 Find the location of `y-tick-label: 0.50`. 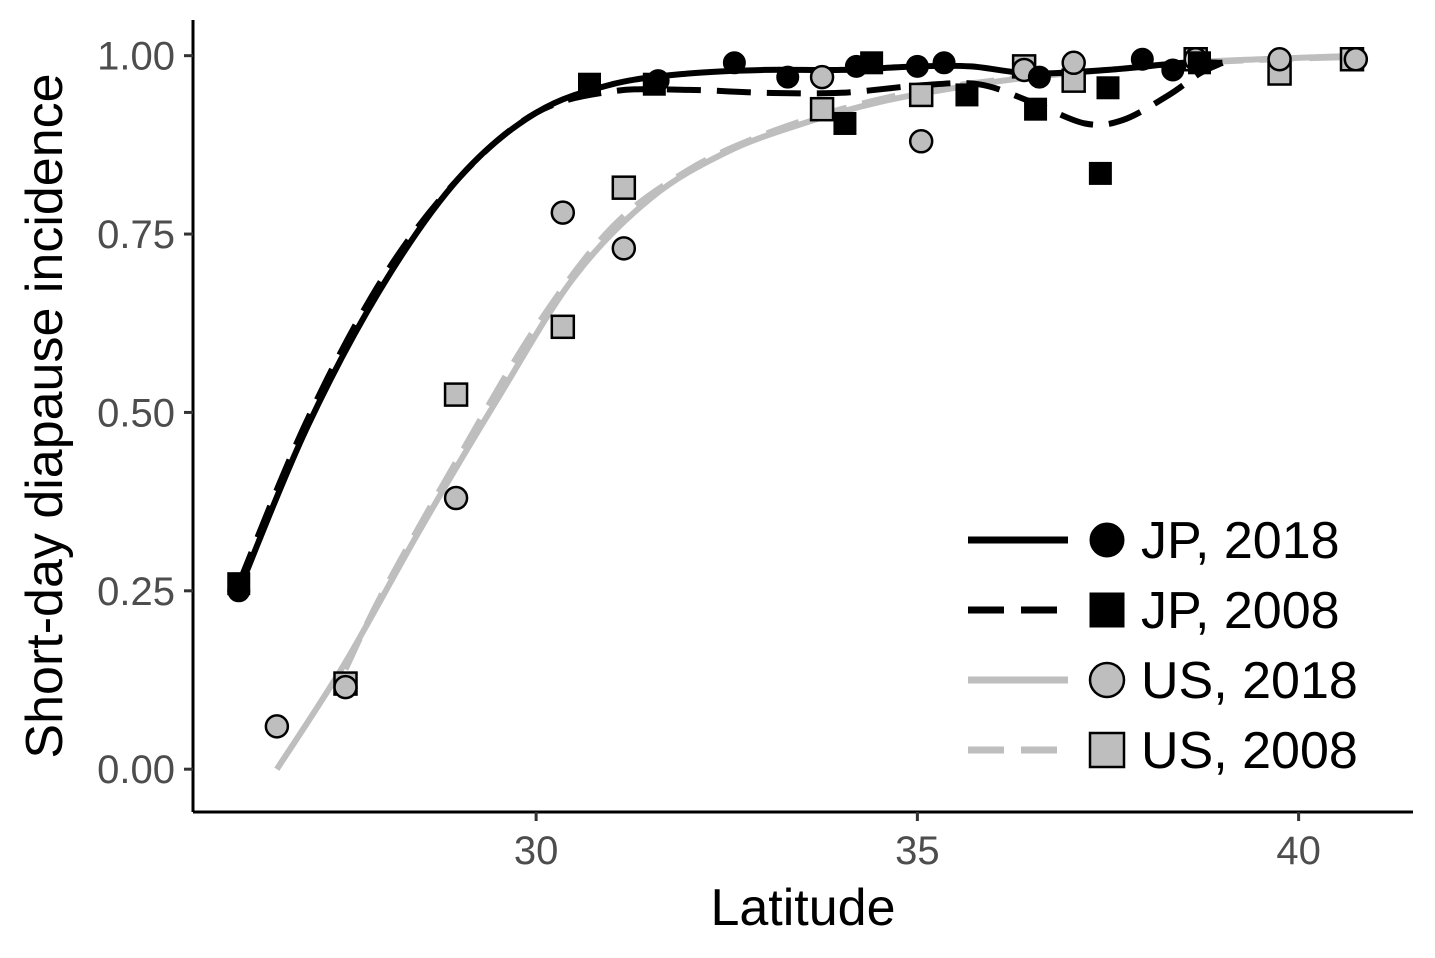

y-tick-label: 0.50 is located at coordinates (136, 413).